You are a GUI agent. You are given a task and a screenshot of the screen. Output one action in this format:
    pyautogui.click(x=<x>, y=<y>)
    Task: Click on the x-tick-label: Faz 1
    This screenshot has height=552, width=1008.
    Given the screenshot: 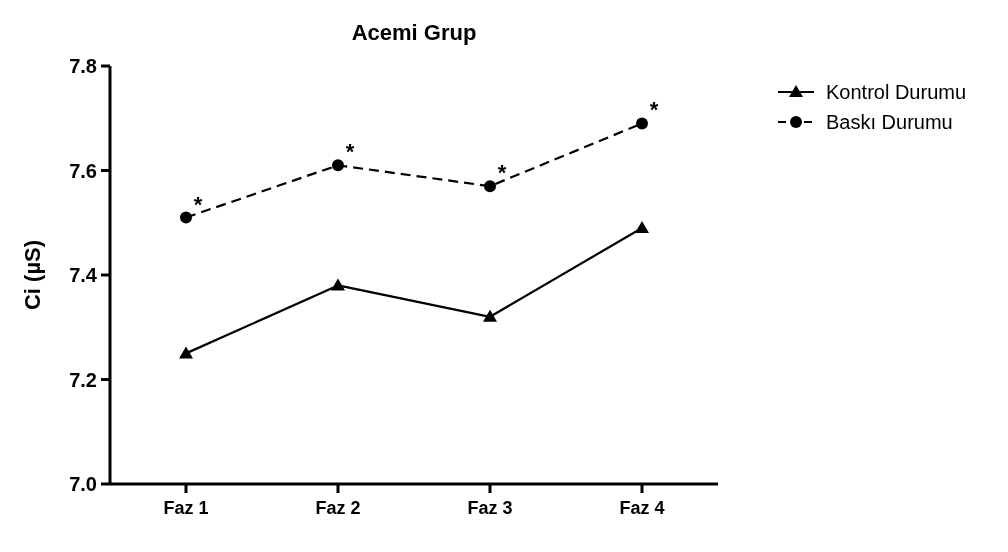 What is the action you would take?
    pyautogui.click(x=186, y=508)
    